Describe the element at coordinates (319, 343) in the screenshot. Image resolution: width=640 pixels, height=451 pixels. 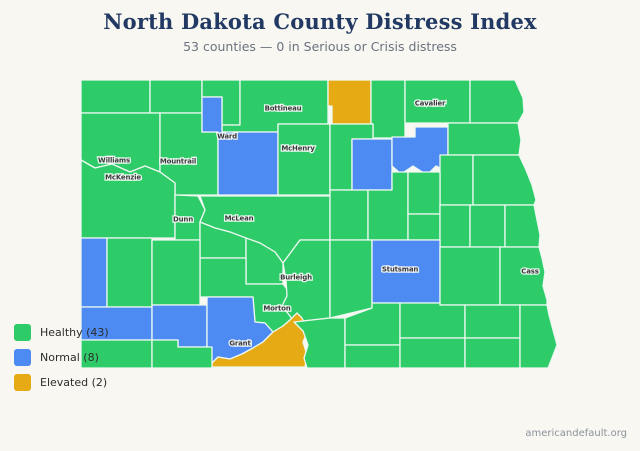
I see `county-emmons` at that location.